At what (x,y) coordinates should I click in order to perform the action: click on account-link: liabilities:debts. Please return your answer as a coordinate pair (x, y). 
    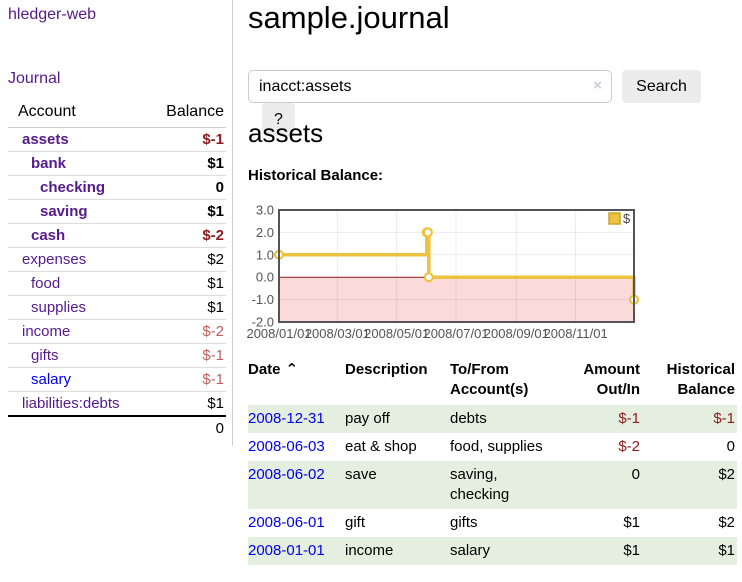
    Looking at the image, I should click on (71, 403).